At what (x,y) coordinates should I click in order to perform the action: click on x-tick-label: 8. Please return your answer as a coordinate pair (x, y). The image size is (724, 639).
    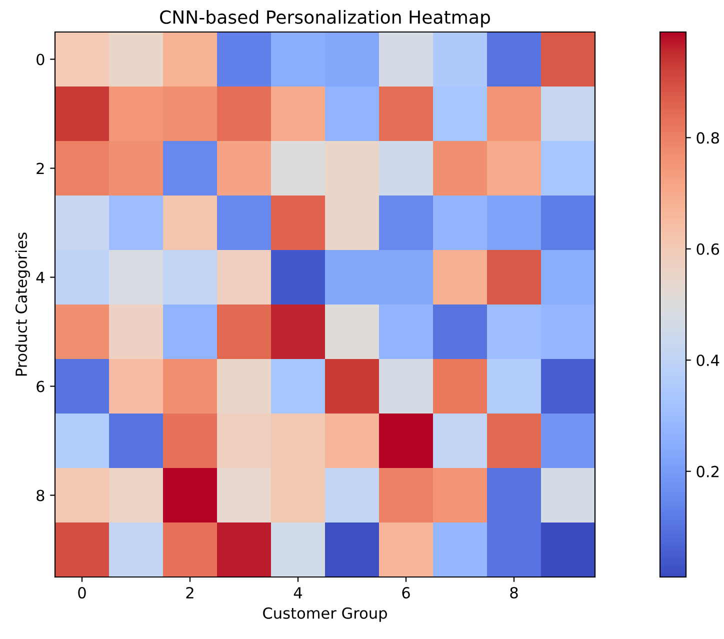
    Looking at the image, I should click on (514, 592).